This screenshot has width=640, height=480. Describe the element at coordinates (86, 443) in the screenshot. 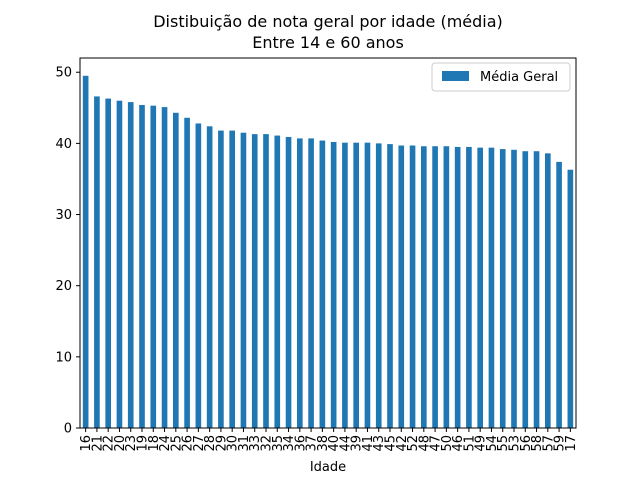

I see `x-tick-label: 16` at that location.